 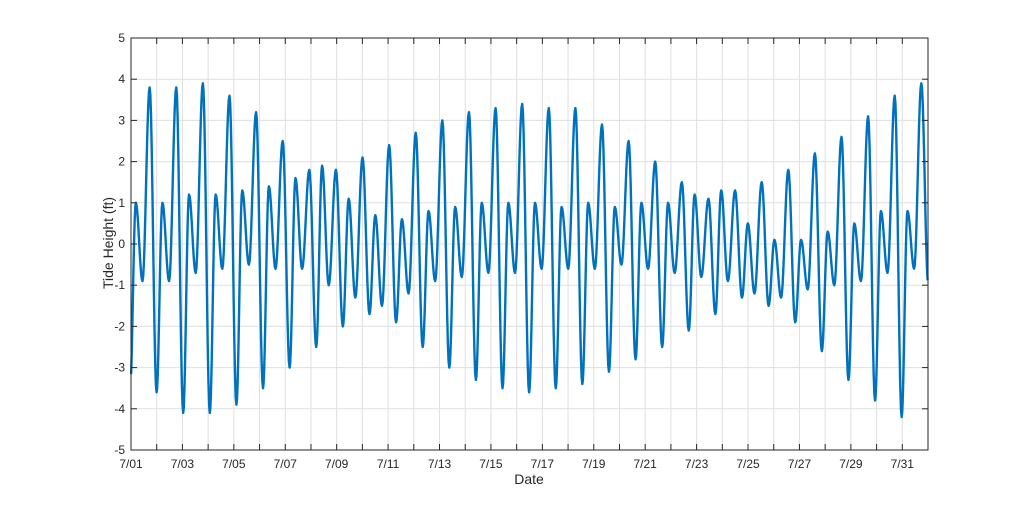 I want to click on y-tick-label: 1, so click(x=121, y=203).